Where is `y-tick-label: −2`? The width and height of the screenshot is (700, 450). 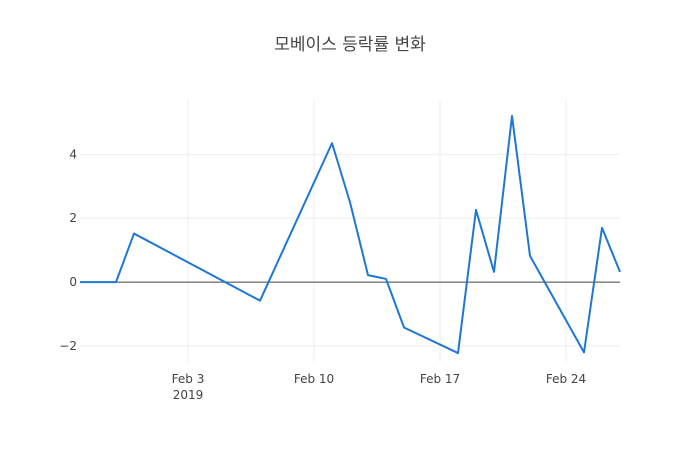 y-tick-label: −2 is located at coordinates (68, 346).